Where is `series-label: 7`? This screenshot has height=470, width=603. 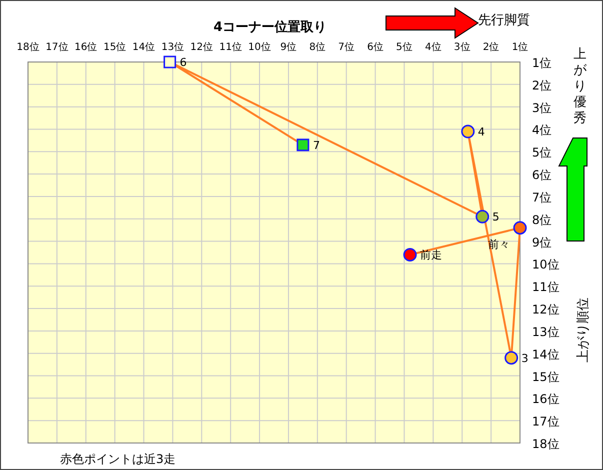
series-label: 7 is located at coordinates (316, 145).